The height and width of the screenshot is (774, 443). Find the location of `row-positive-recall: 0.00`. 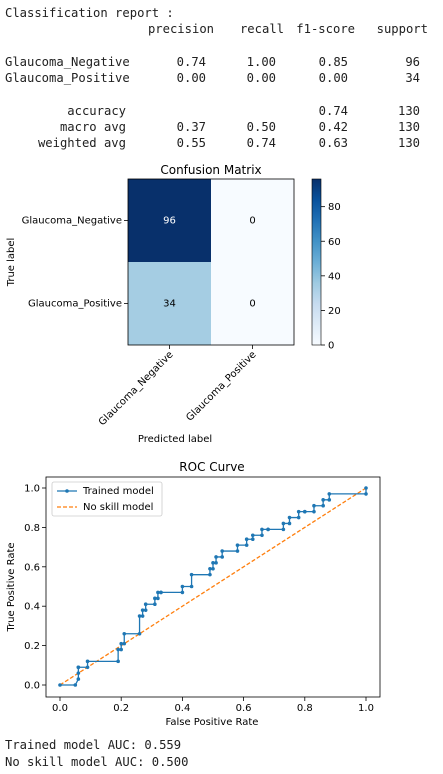

row-positive-recall: 0.00 is located at coordinates (261, 78).